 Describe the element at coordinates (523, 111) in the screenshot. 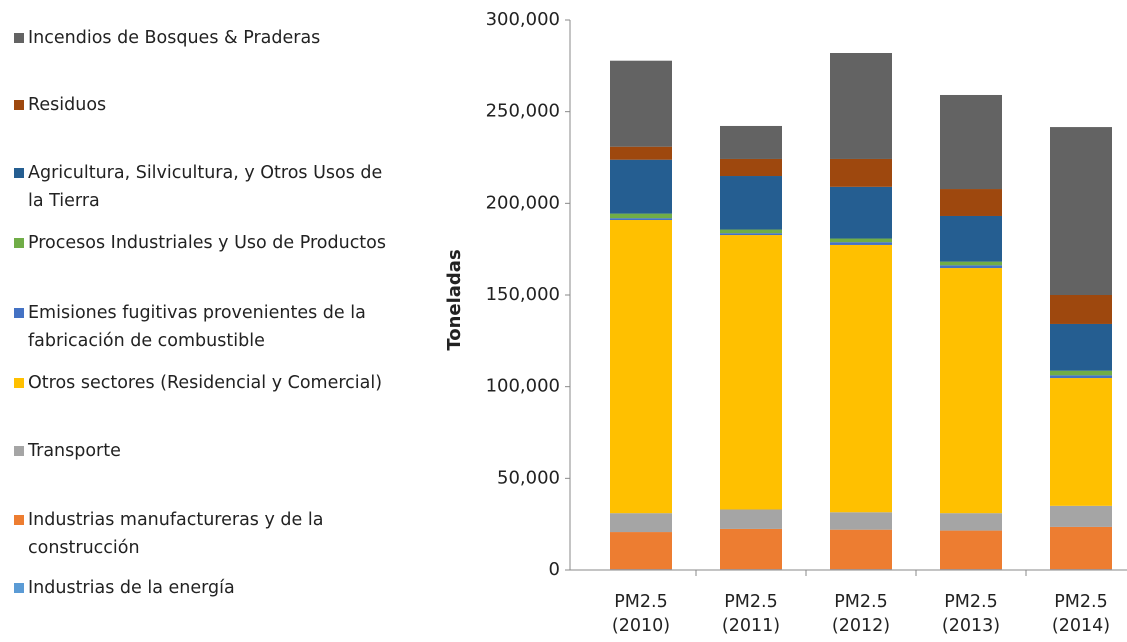

I see `y-tick-label: 250,000` at that location.